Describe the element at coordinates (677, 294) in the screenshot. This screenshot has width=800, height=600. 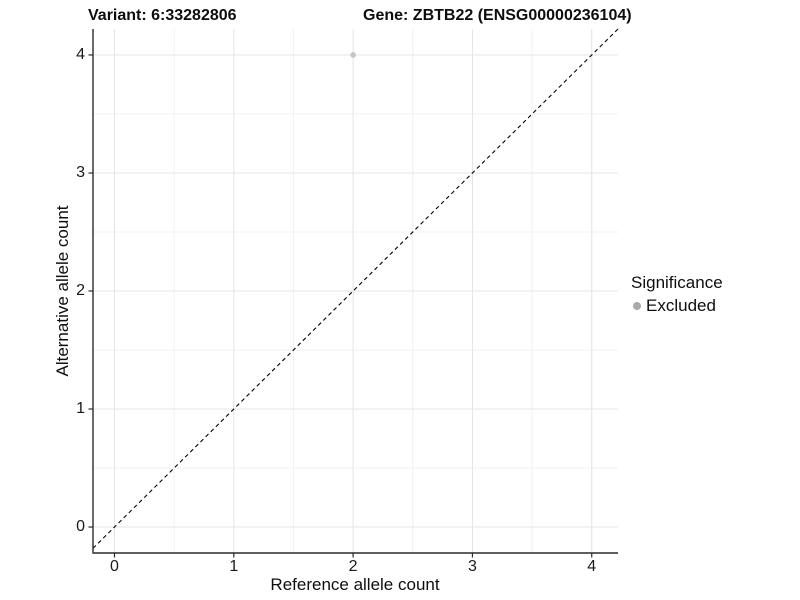
I see `legend: Significance Excluded` at that location.